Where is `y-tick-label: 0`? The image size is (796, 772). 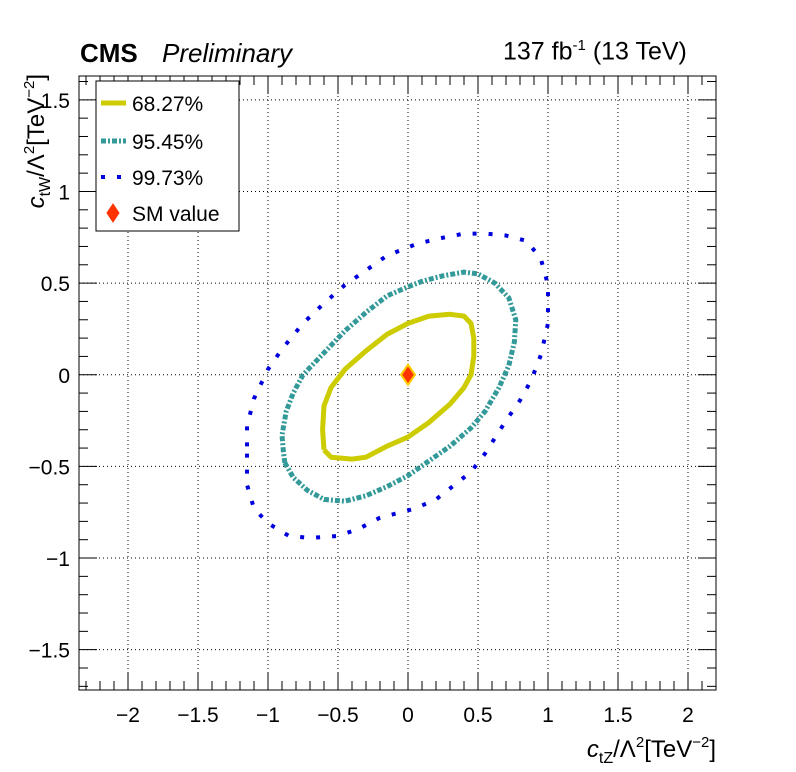
y-tick-label: 0 is located at coordinates (64, 376).